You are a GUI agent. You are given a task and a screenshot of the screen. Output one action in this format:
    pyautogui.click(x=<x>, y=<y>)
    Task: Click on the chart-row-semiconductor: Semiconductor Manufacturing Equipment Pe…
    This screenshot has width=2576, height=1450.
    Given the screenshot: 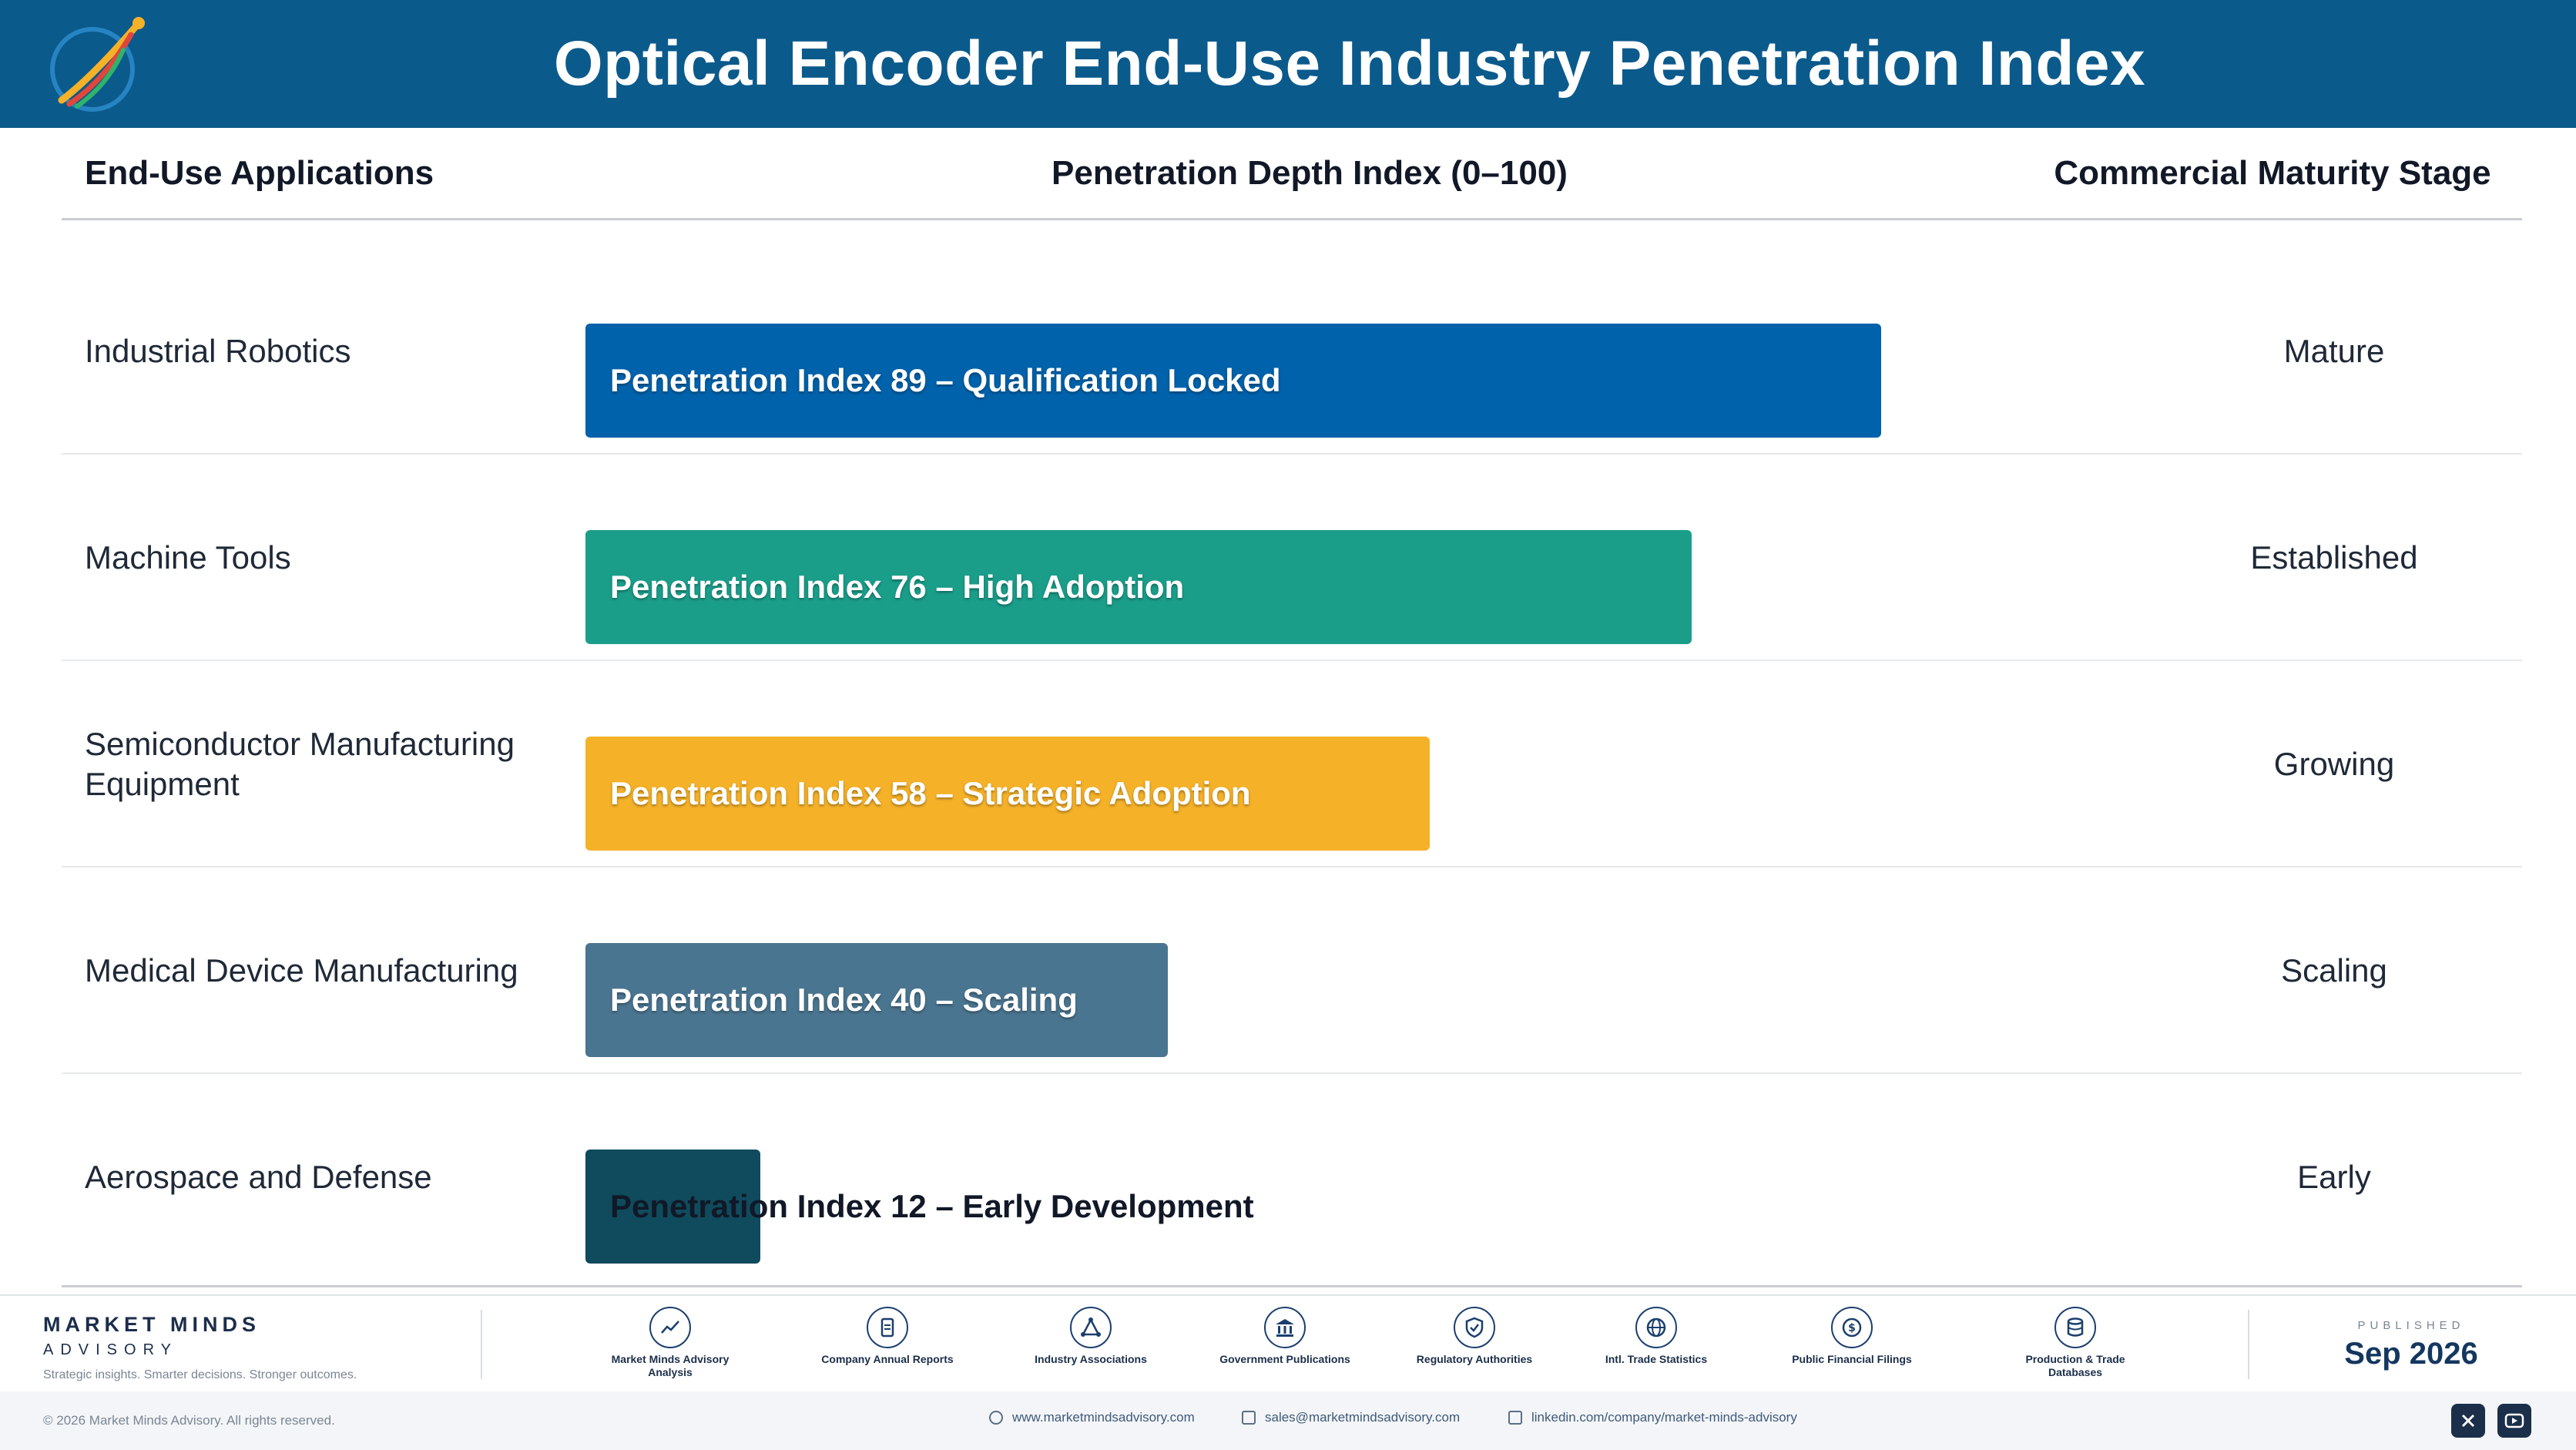 What is the action you would take?
    pyautogui.click(x=1292, y=764)
    